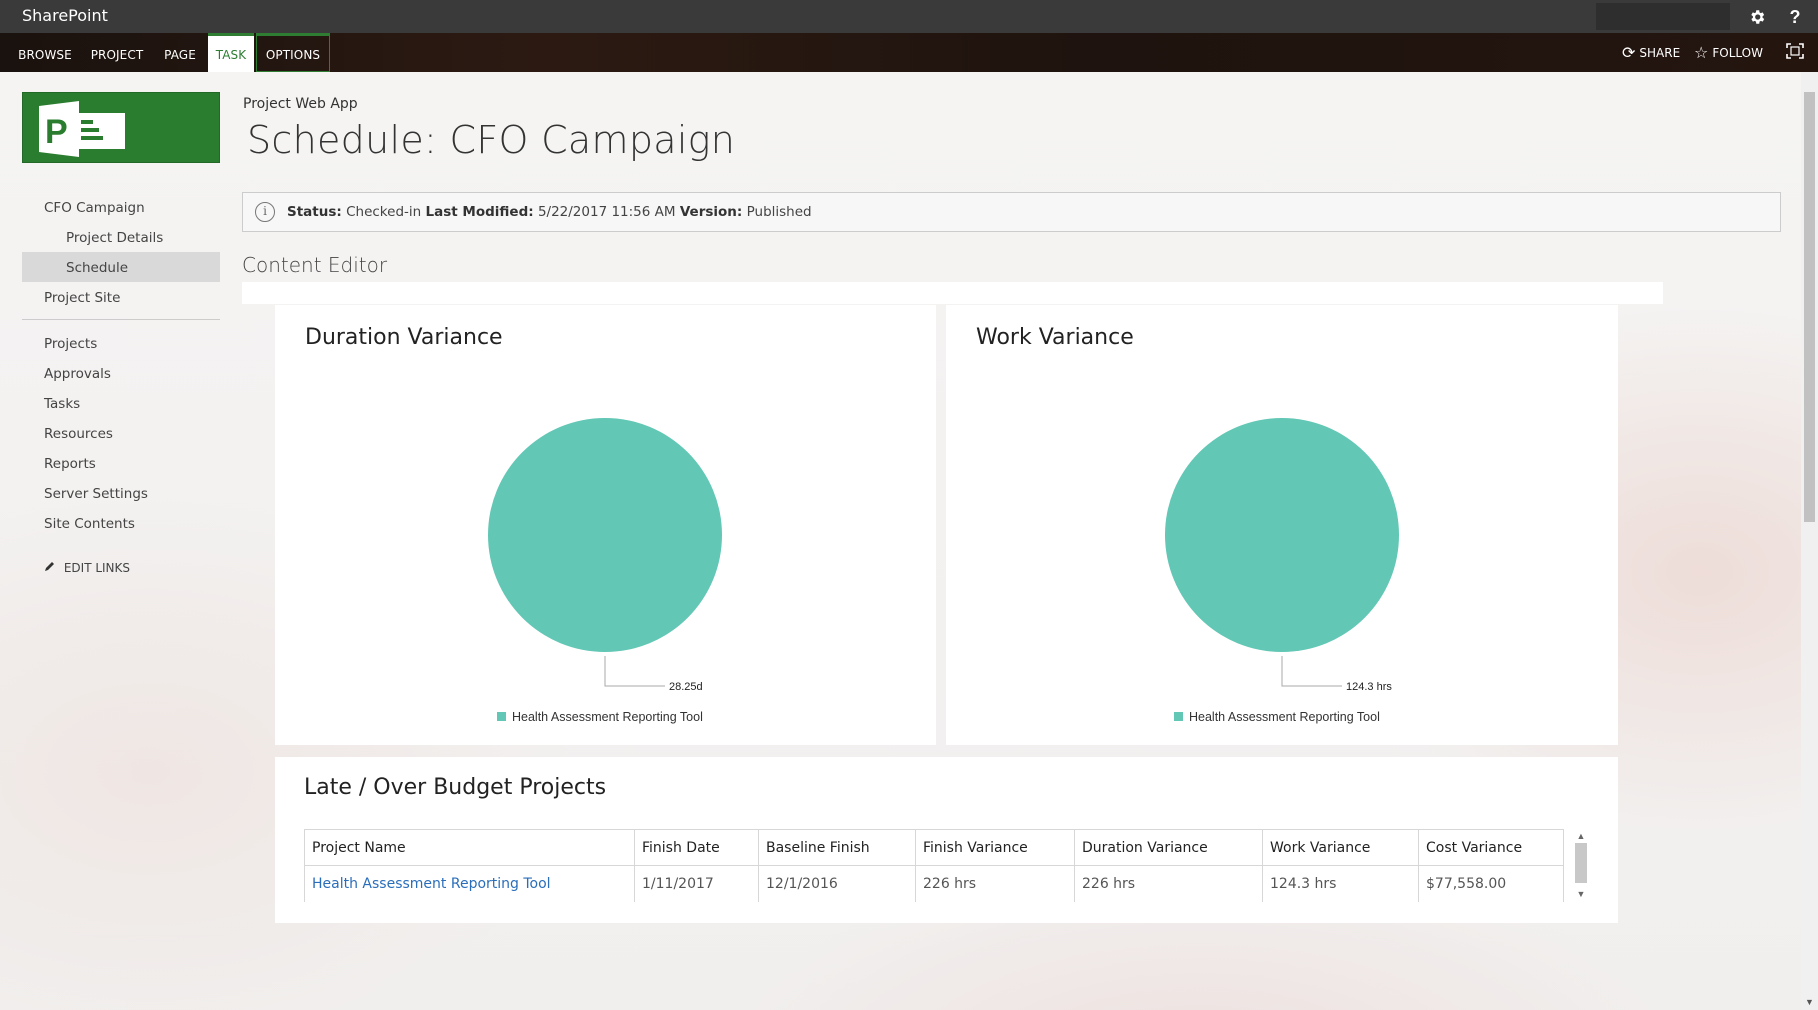 The width and height of the screenshot is (1818, 1010). What do you see at coordinates (686, 687) in the screenshot?
I see `data-label: 28.25d` at bounding box center [686, 687].